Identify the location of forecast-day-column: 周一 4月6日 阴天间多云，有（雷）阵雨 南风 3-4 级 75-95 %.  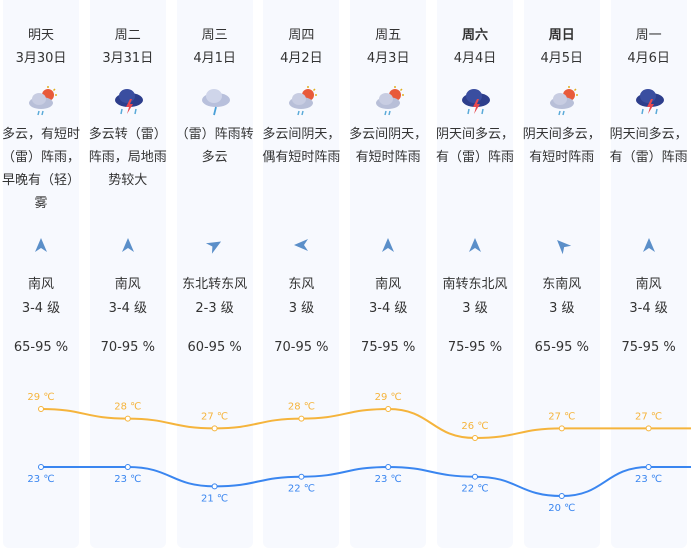
(648, 274).